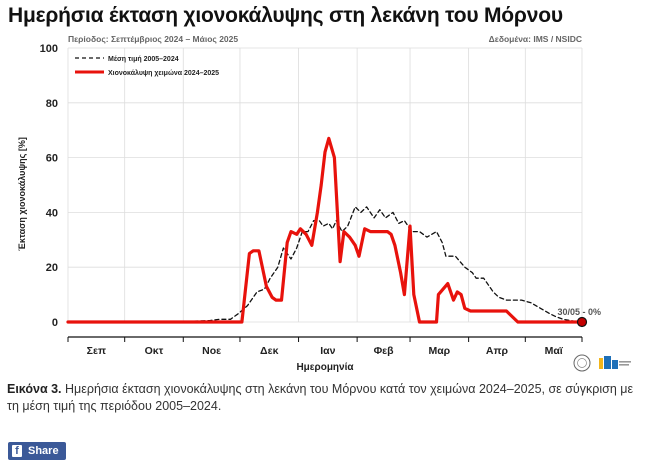 The width and height of the screenshot is (650, 460). I want to click on legend-label-mean: Μέση τιμή 2005–2024, so click(143, 59).